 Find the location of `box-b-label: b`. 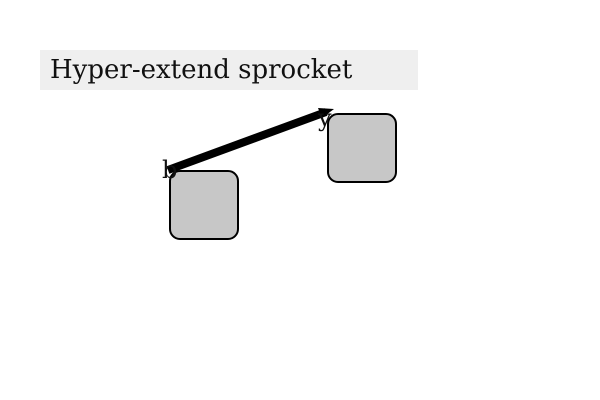

box-b-label: b is located at coordinates (170, 170).